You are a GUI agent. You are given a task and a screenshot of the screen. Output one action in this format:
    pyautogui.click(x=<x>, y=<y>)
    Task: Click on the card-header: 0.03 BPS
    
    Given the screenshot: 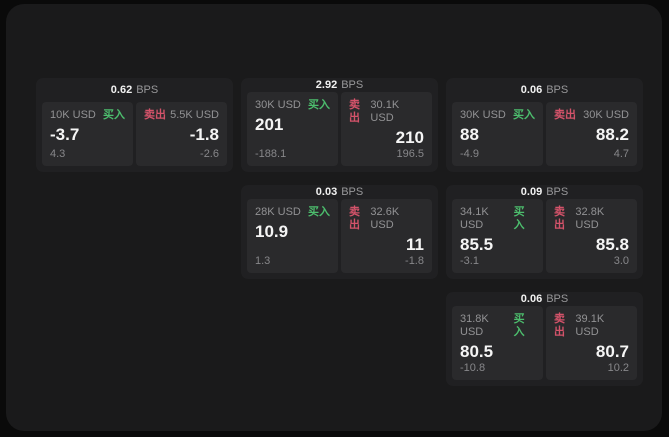 What is the action you would take?
    pyautogui.click(x=339, y=192)
    